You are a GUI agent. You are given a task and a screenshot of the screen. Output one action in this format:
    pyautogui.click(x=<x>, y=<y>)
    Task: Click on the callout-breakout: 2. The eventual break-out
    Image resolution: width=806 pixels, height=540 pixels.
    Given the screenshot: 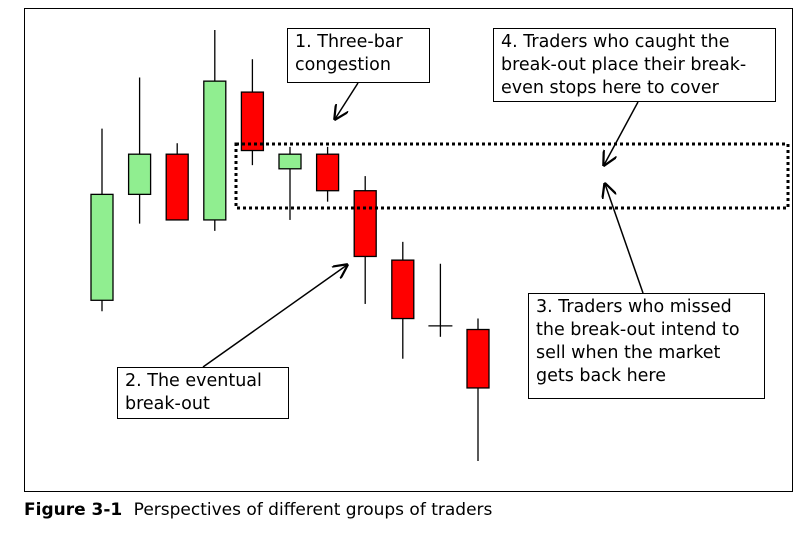 What is the action you would take?
    pyautogui.click(x=203, y=393)
    